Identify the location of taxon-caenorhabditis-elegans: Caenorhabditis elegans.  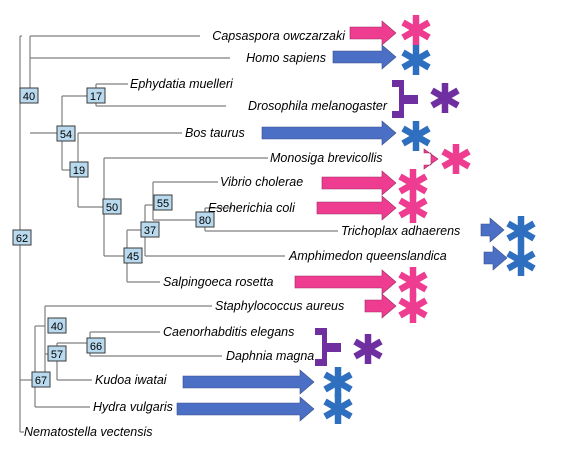
(228, 332).